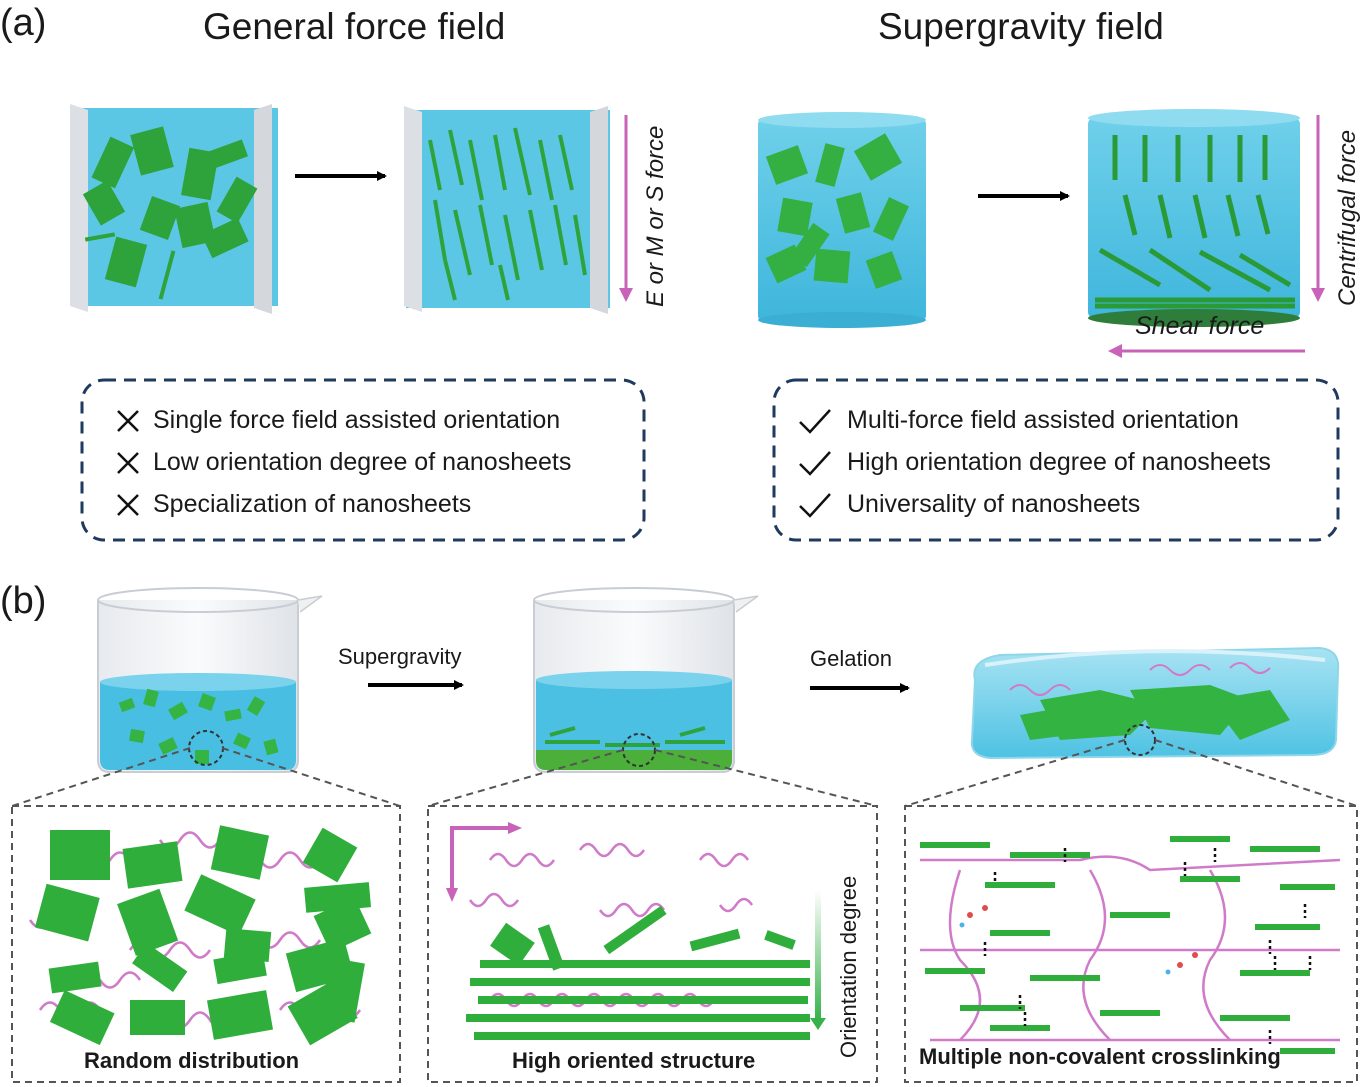 This screenshot has height=1087, width=1367. What do you see at coordinates (848, 966) in the screenshot?
I see `orientation-degree-label: Orientation degree` at bounding box center [848, 966].